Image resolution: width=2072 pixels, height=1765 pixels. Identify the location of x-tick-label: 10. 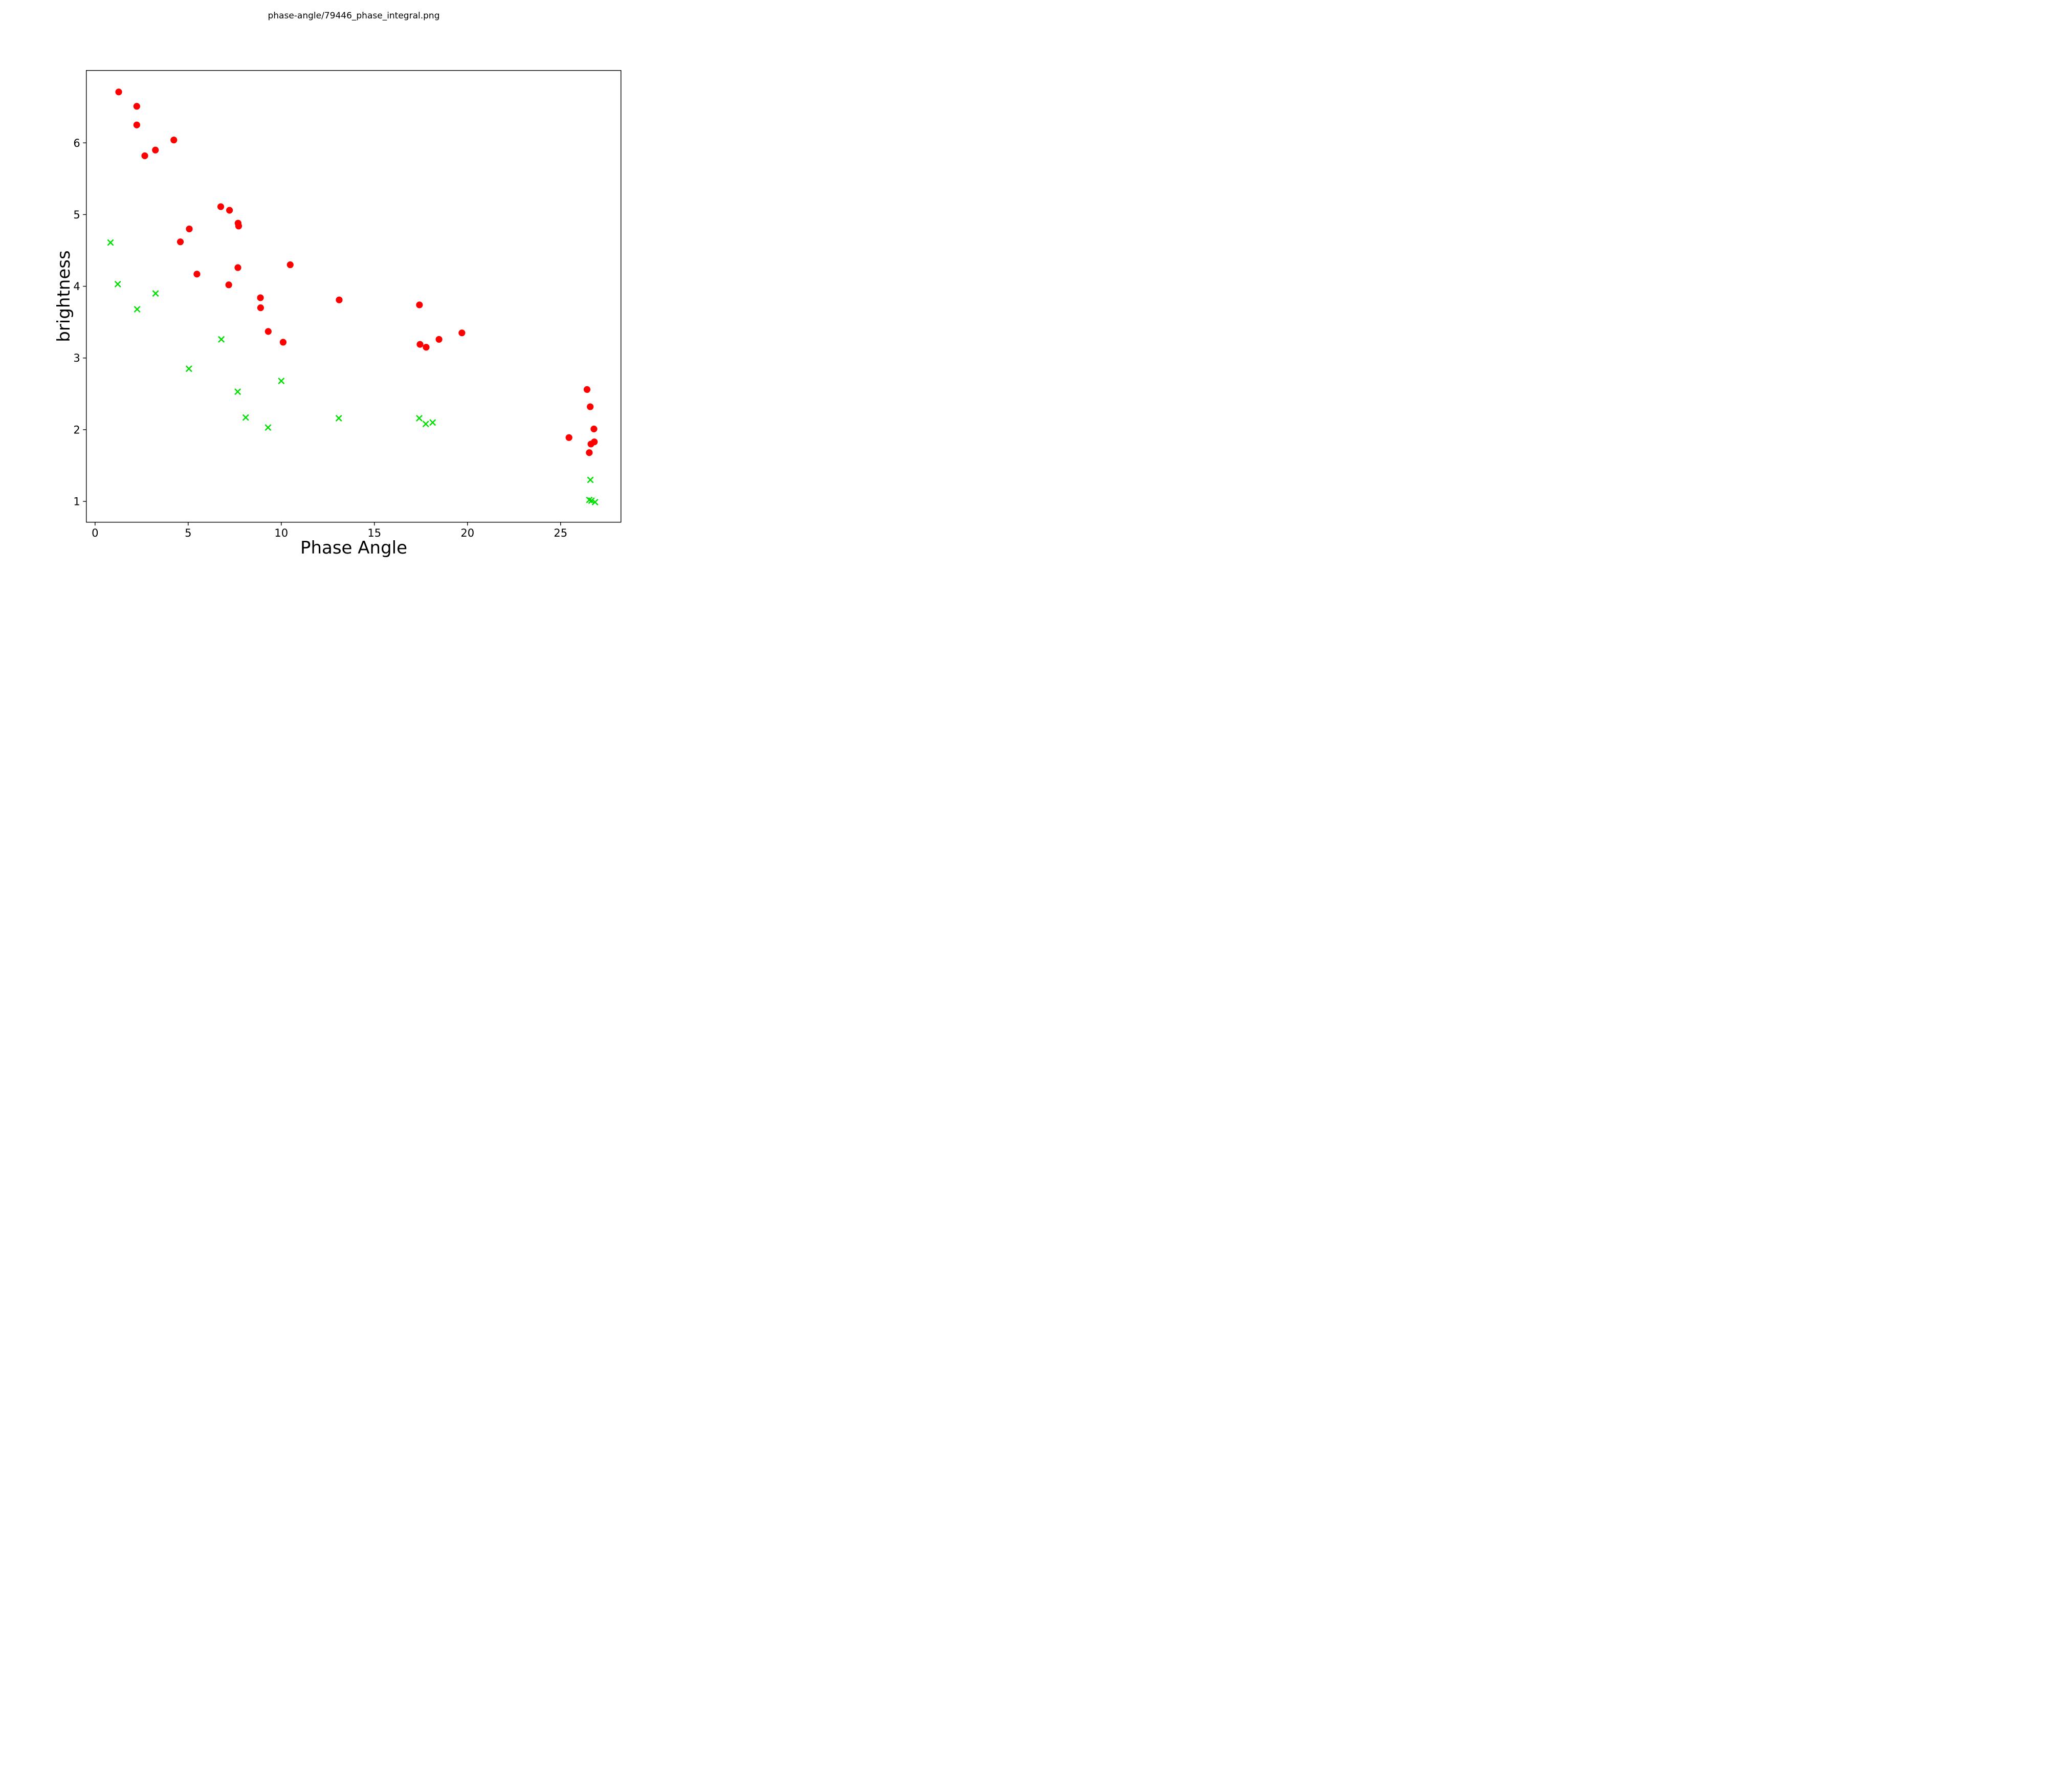
(281, 533).